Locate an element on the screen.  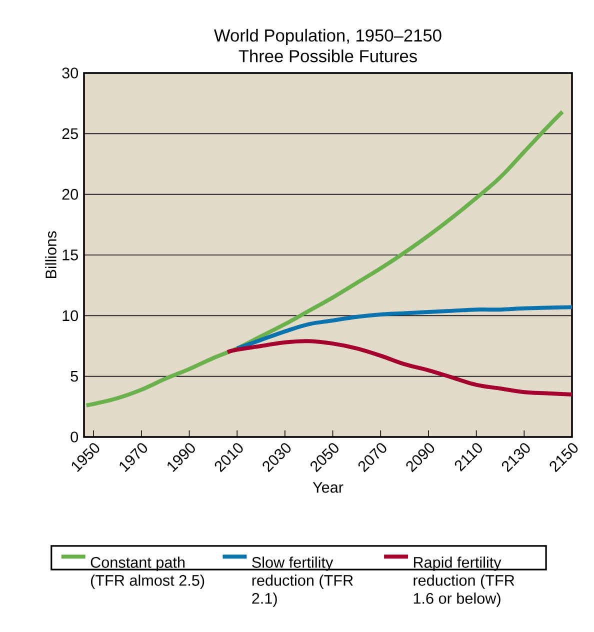
y-axis-title: Billions is located at coordinates (50, 254).